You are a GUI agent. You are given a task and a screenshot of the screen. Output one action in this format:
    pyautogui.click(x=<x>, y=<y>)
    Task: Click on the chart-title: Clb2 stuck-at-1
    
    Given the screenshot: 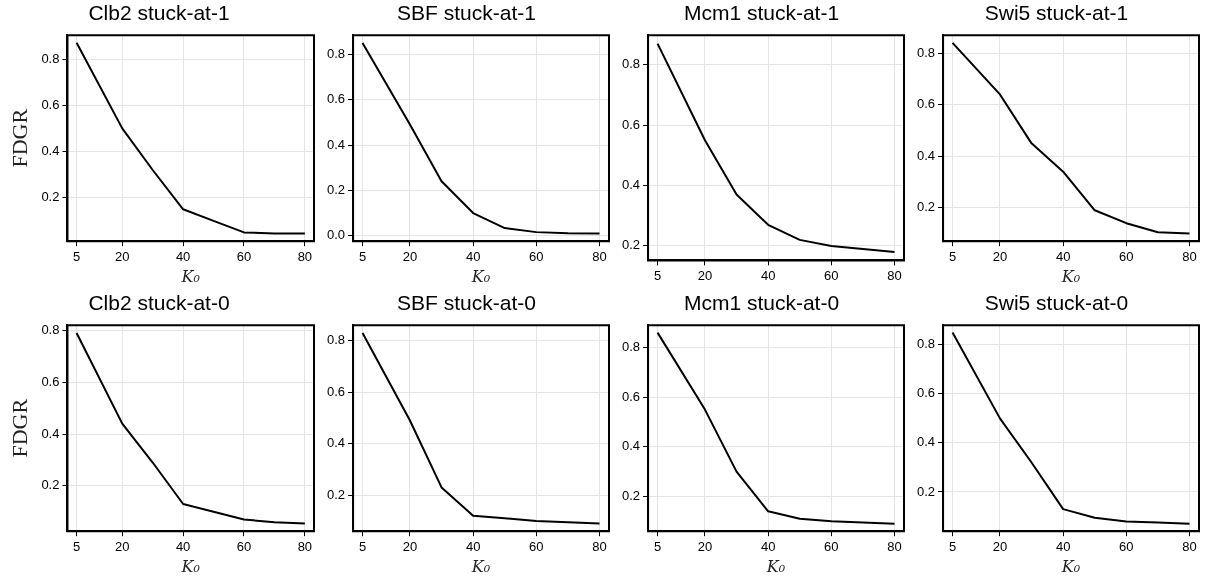 What is the action you would take?
    pyautogui.click(x=159, y=13)
    